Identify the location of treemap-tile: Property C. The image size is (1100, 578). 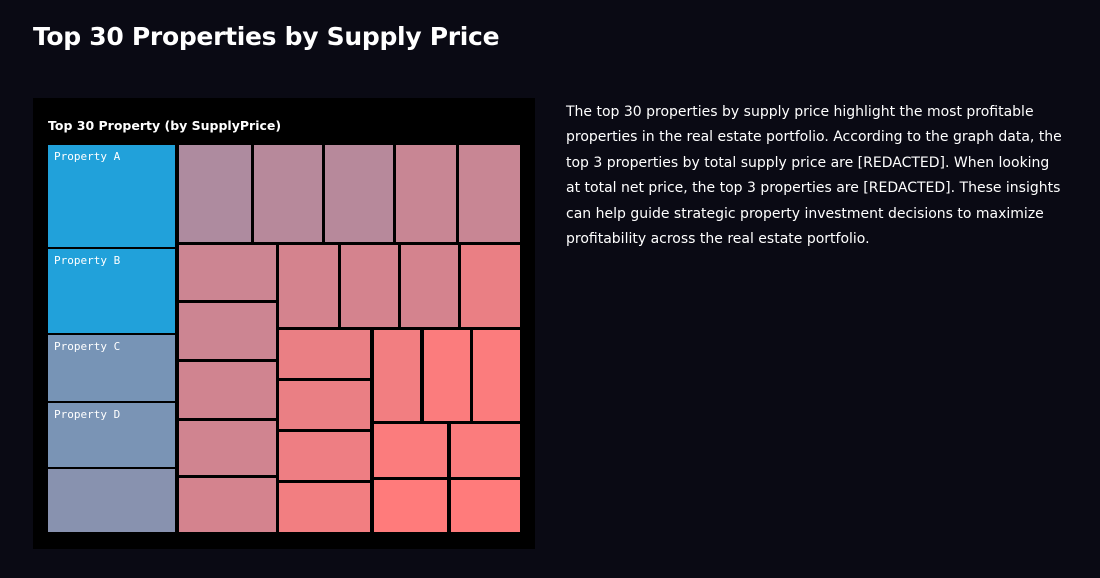
(111, 368).